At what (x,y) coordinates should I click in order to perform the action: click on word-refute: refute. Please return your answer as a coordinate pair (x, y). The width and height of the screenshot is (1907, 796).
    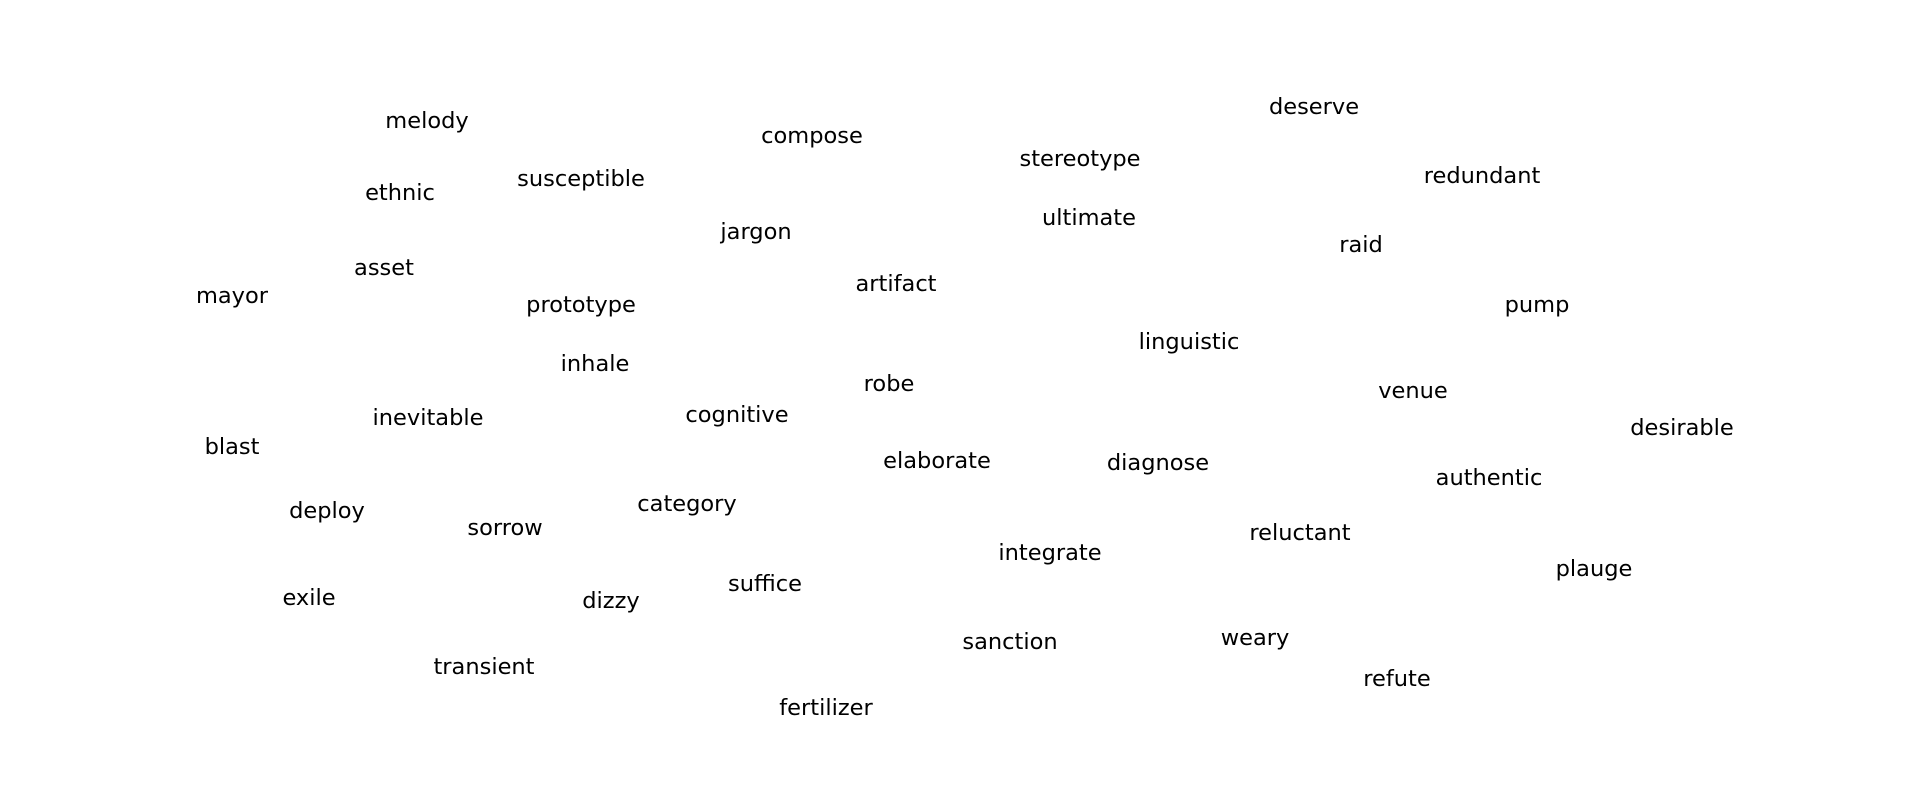
    Looking at the image, I should click on (1397, 678).